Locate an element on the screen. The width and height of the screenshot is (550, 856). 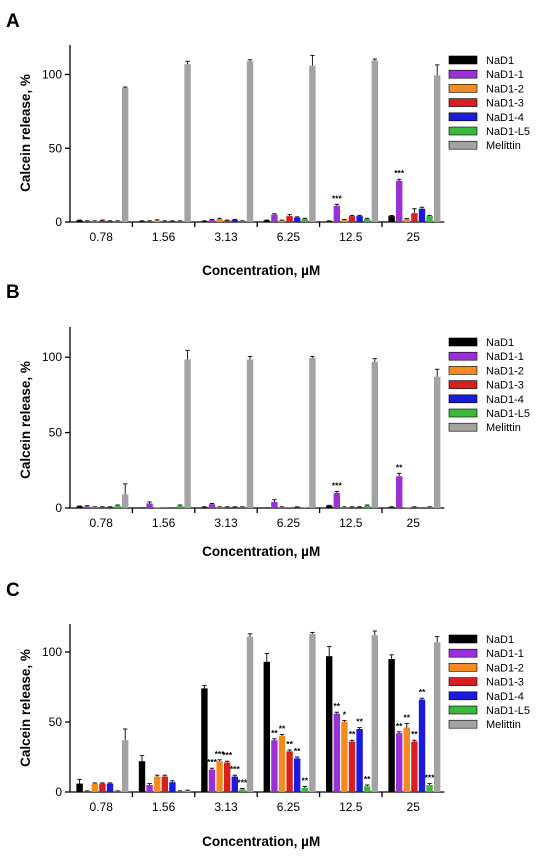
legend-label-nad1-2: NaD1-2 is located at coordinates (505, 668).